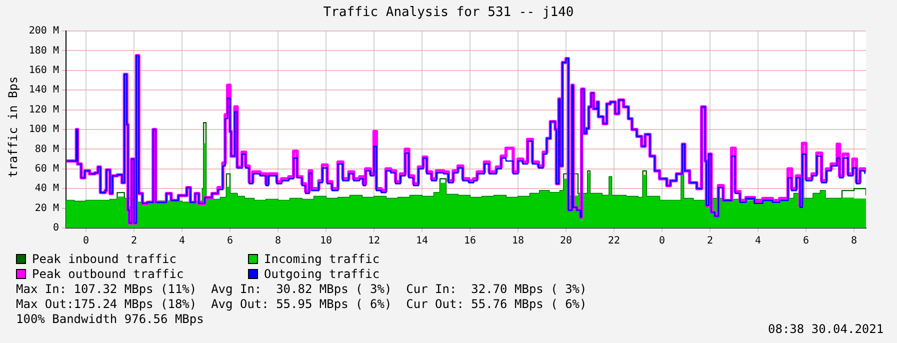 The width and height of the screenshot is (897, 343). I want to click on y-tick-label: 40 M, so click(46, 188).